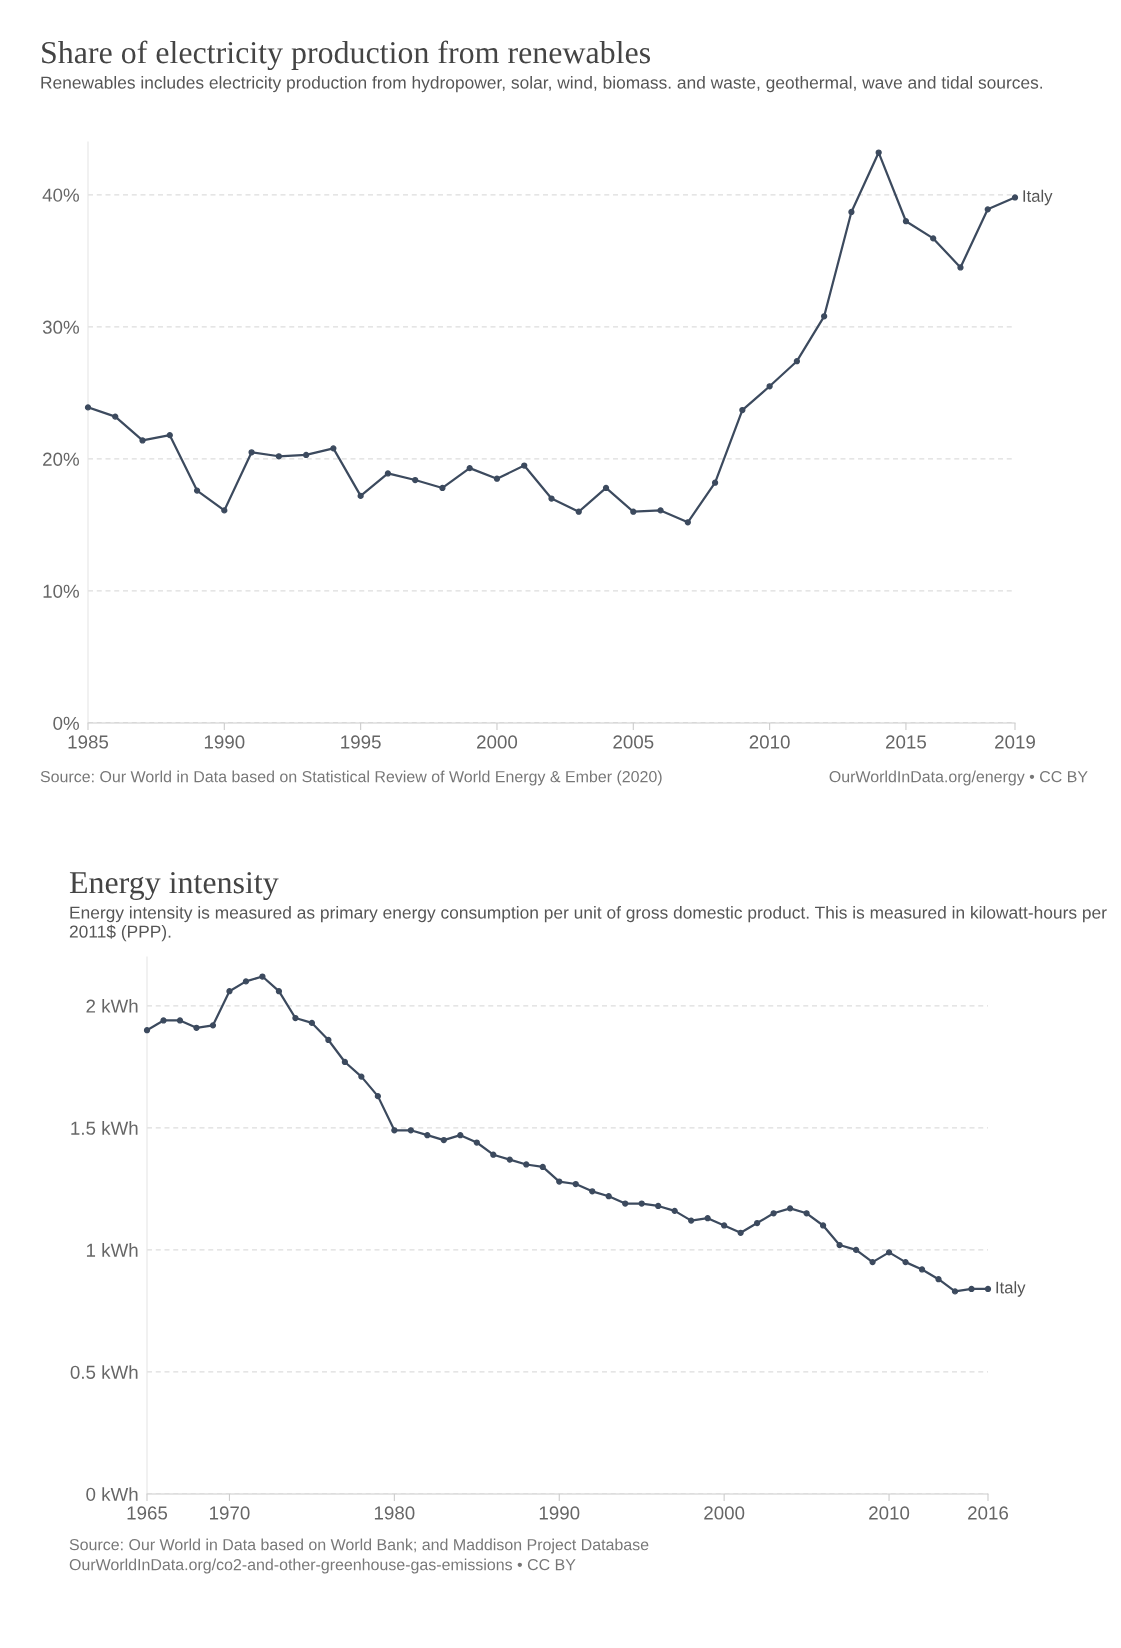 This screenshot has width=1121, height=1648. I want to click on y-tick-label: 1.5 kWh, so click(104, 1128).